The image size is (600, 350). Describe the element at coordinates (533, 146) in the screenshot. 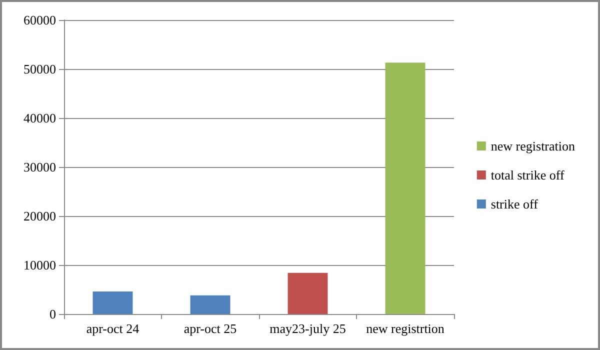

I see `legend-label: new registration` at that location.